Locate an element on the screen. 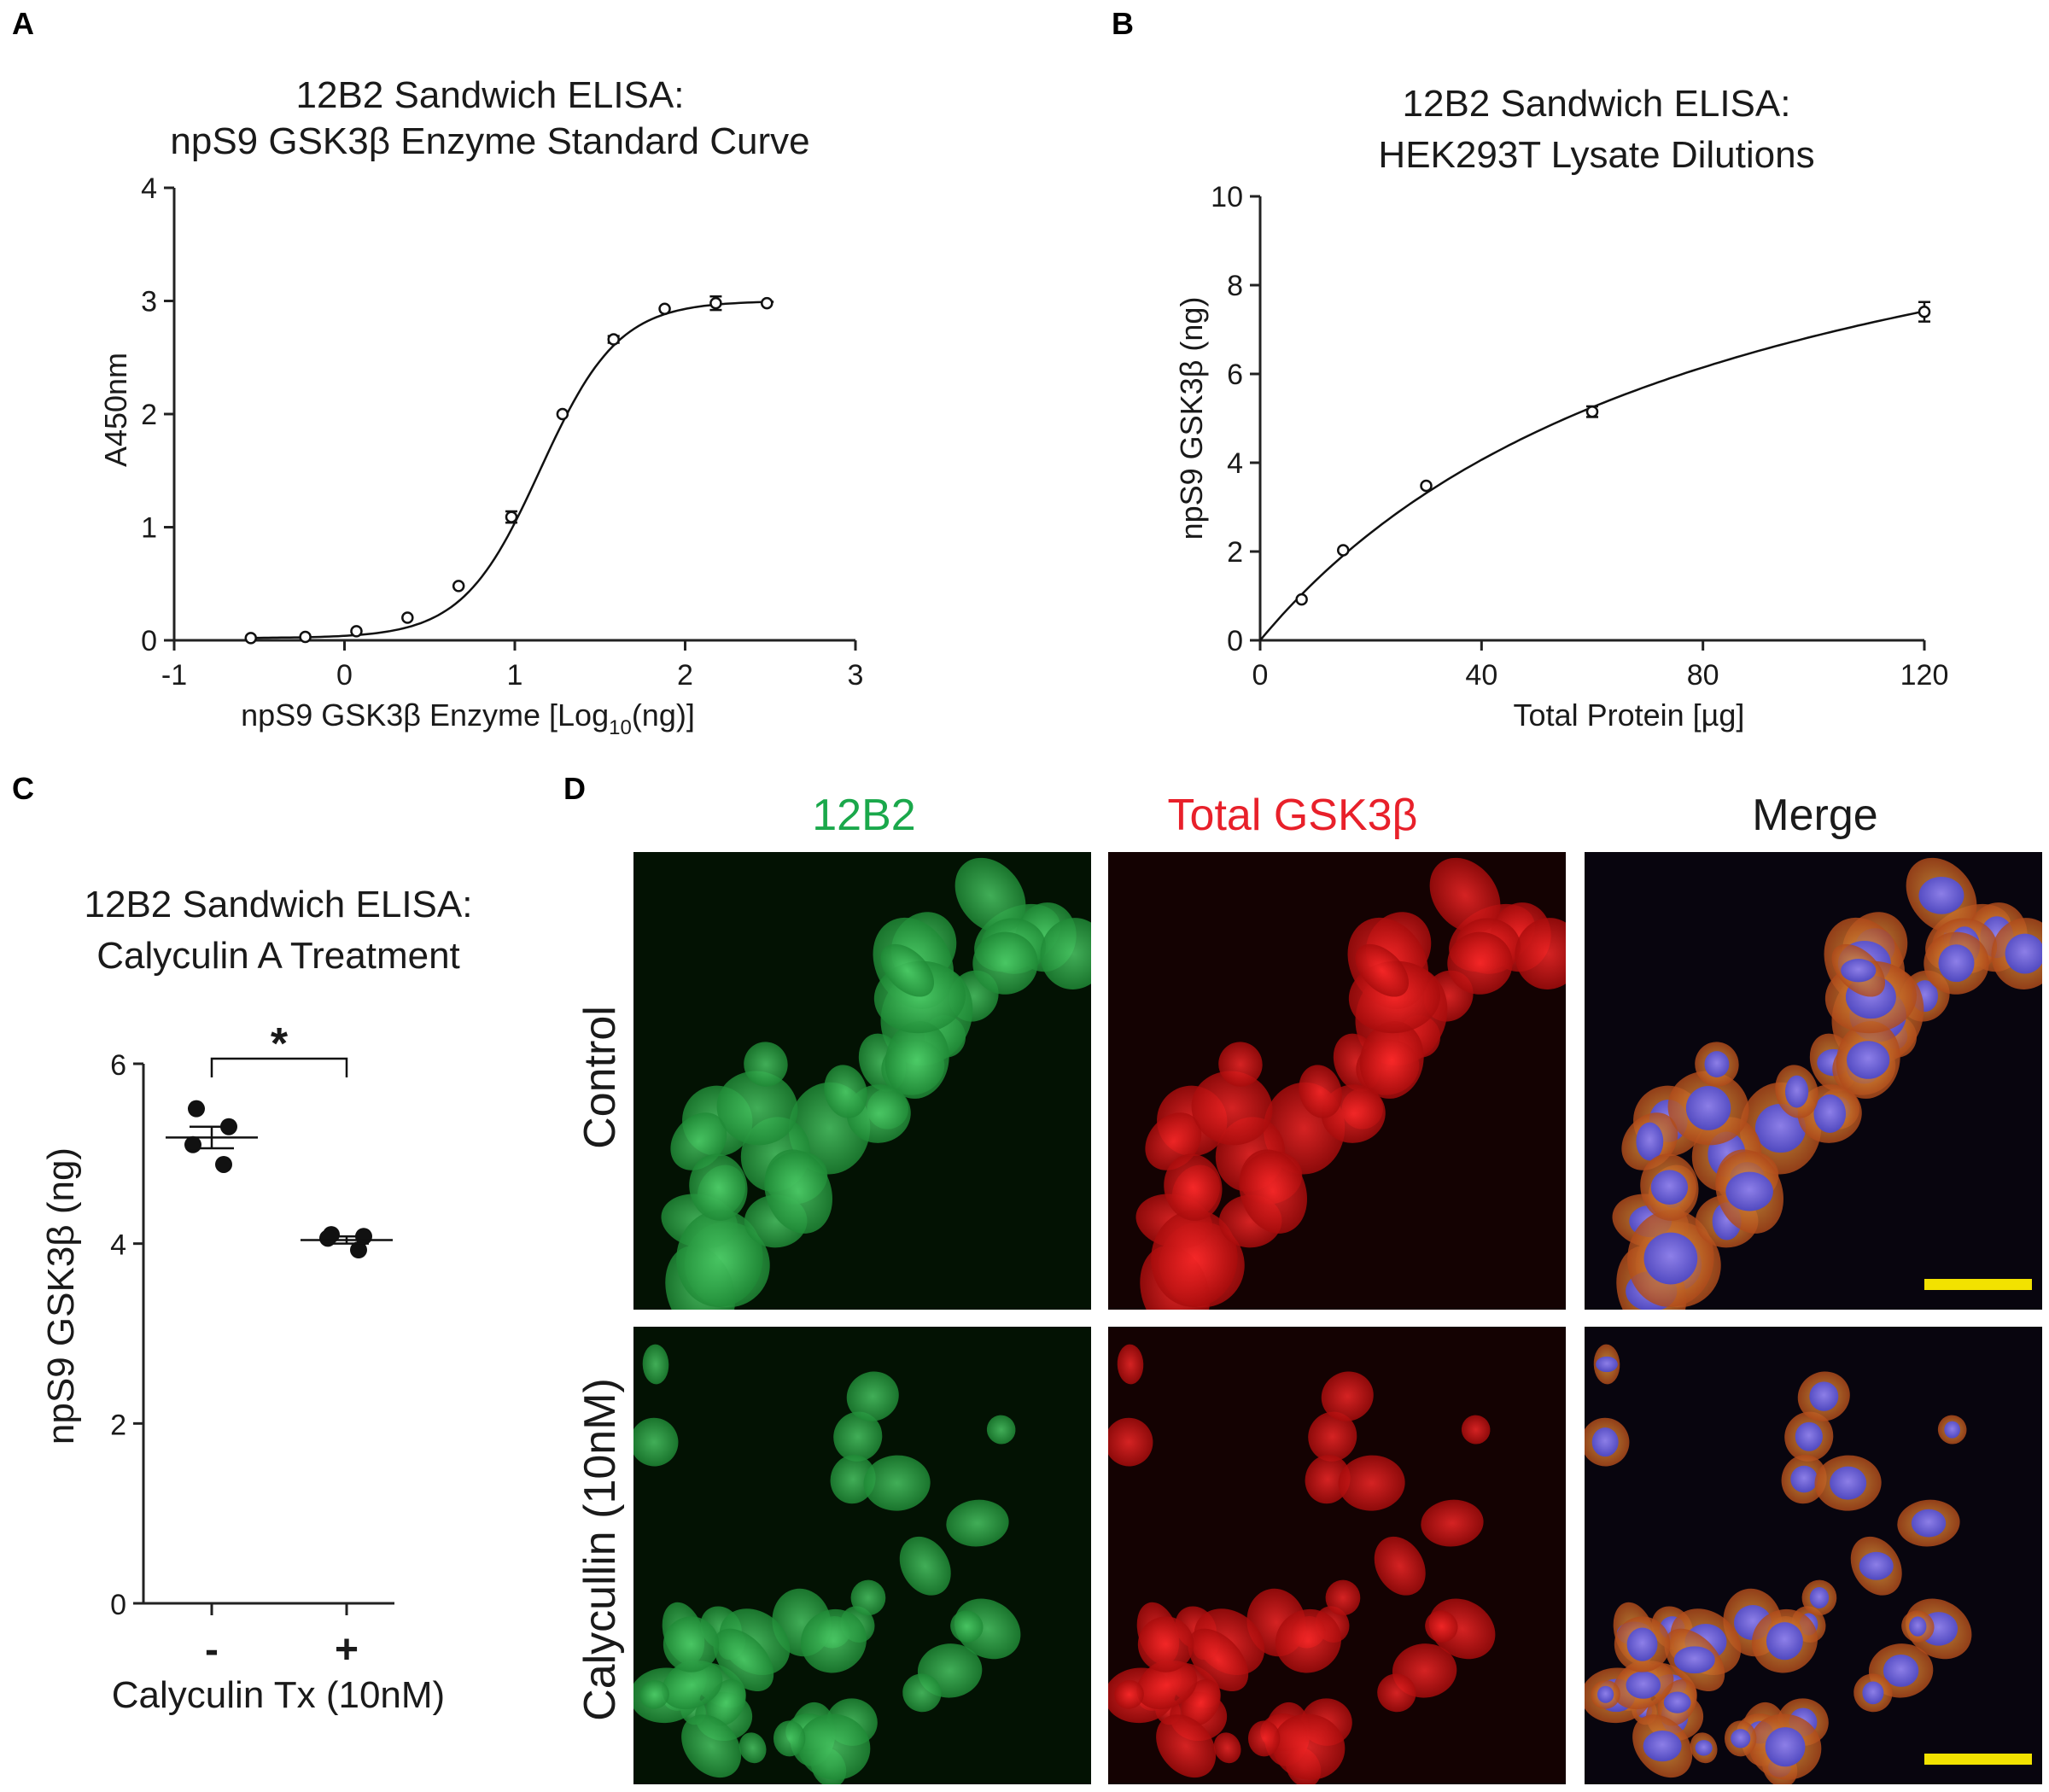  panel-a-title-line-2: npS9 GSK3β Enzyme Standard Curve is located at coordinates (490, 141).